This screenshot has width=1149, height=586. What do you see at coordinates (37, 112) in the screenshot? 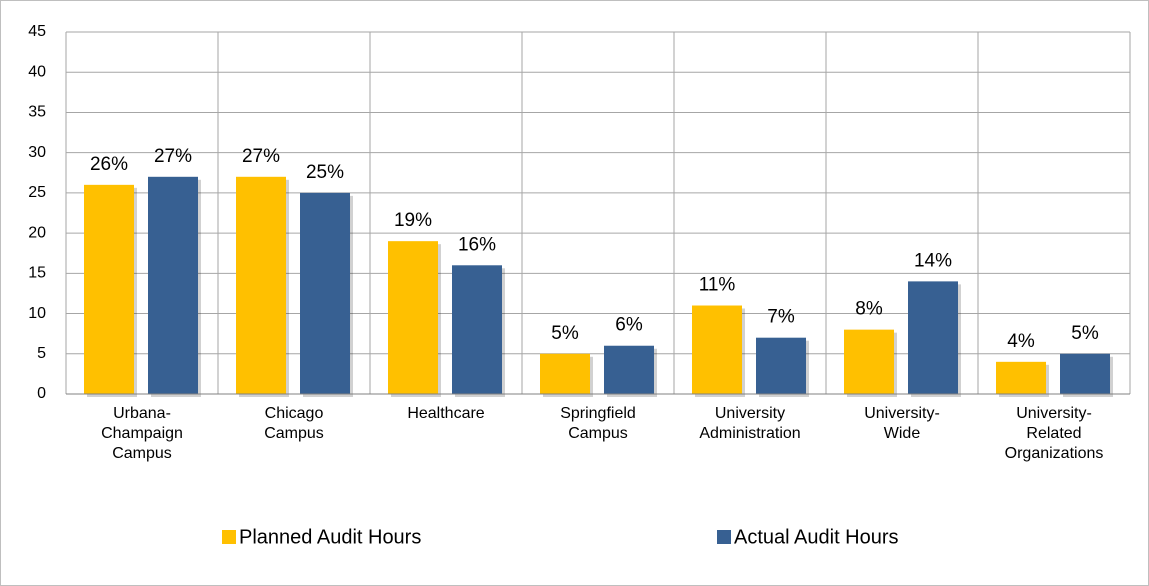
I see `y-tick-label: 35` at bounding box center [37, 112].